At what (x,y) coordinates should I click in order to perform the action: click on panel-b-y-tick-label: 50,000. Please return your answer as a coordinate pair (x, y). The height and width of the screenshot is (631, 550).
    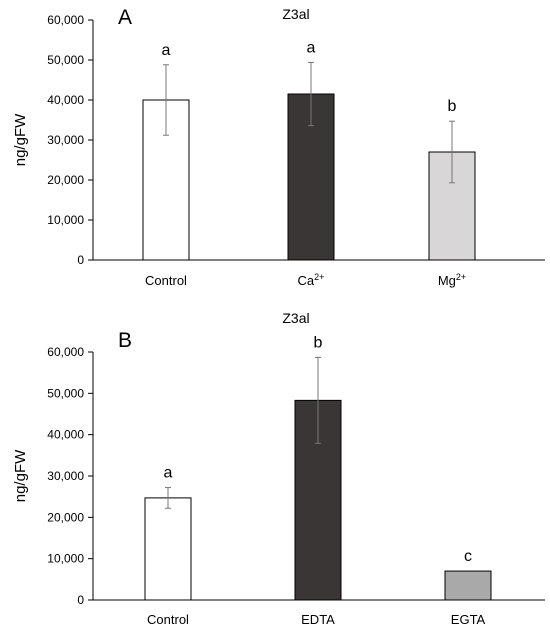
    Looking at the image, I should click on (65, 393).